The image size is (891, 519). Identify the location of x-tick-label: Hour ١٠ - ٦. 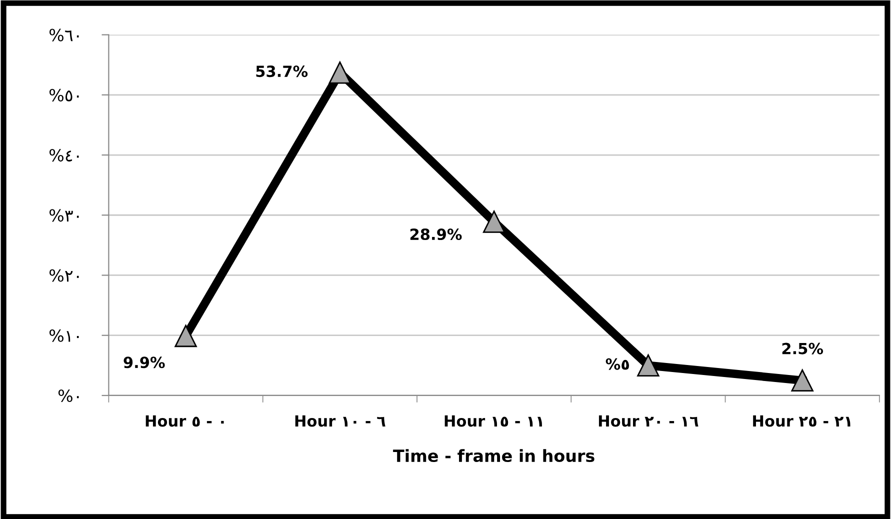
(340, 421).